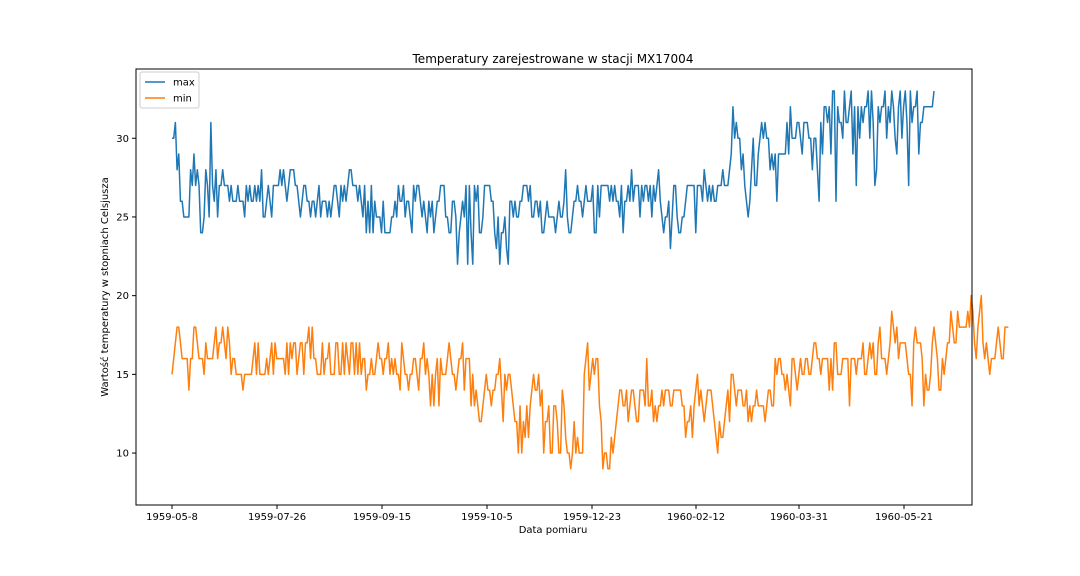 Image resolution: width=1080 pixels, height=576 pixels. Describe the element at coordinates (799, 517) in the screenshot. I see `x-tick-label: 1960-03-31` at that location.